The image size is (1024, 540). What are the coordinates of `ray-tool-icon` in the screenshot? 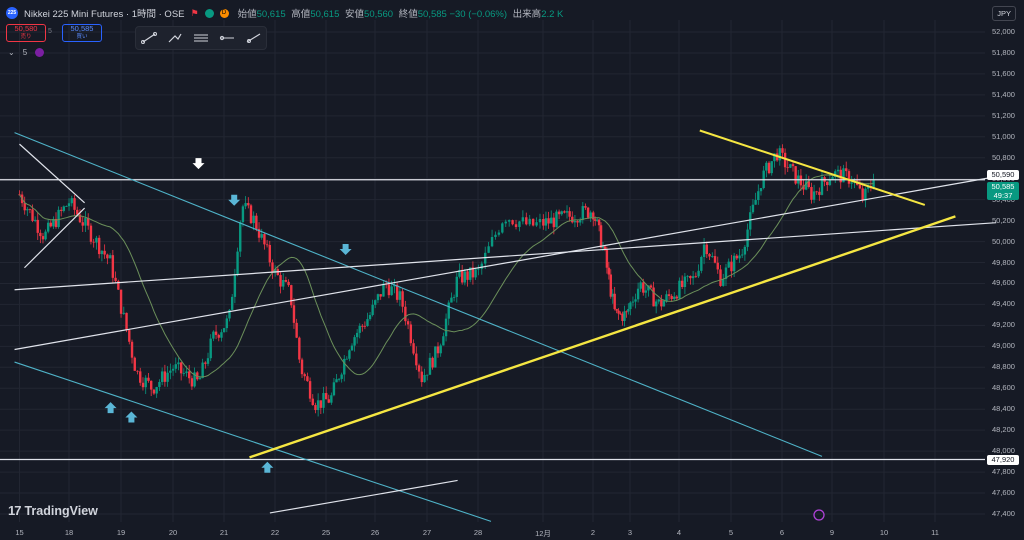 It's located at (253, 38).